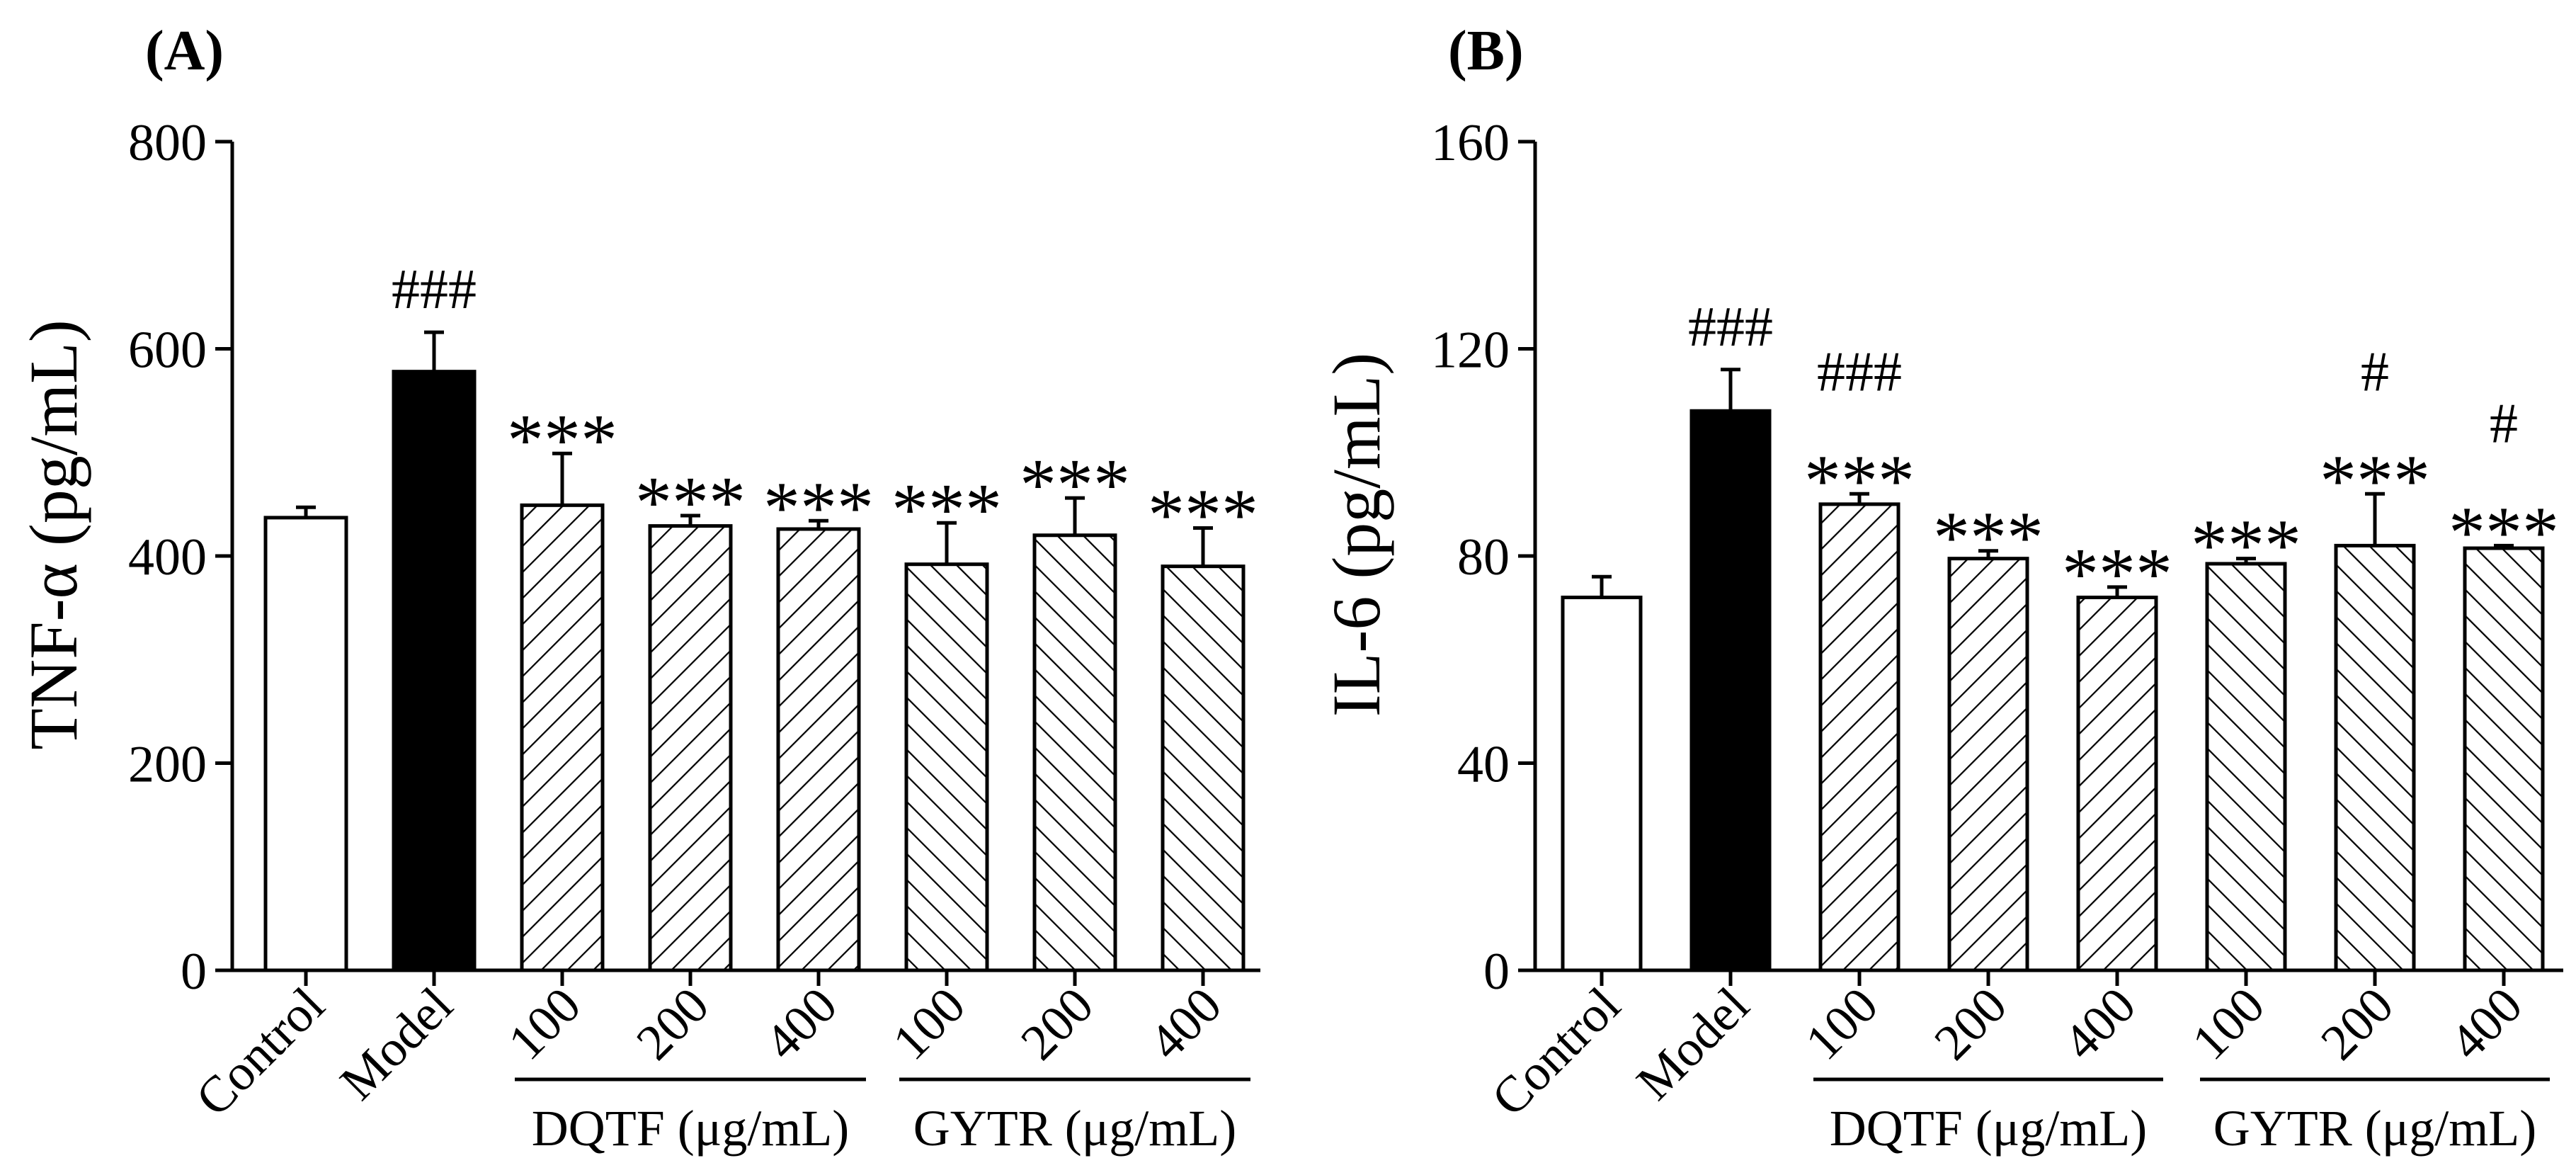  I want to click on category-label: Control, so click(260, 1052).